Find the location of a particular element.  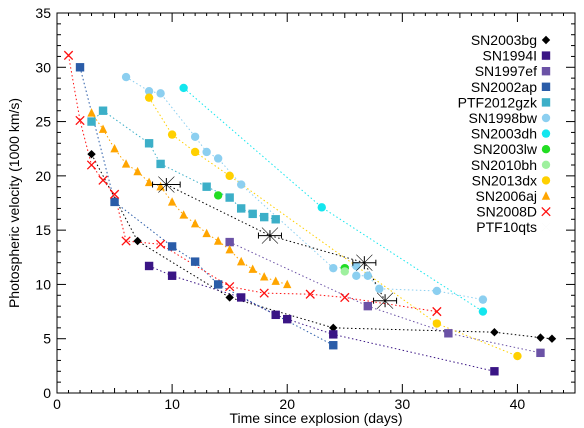

legend-marker-sn2010bh is located at coordinates (546, 164).